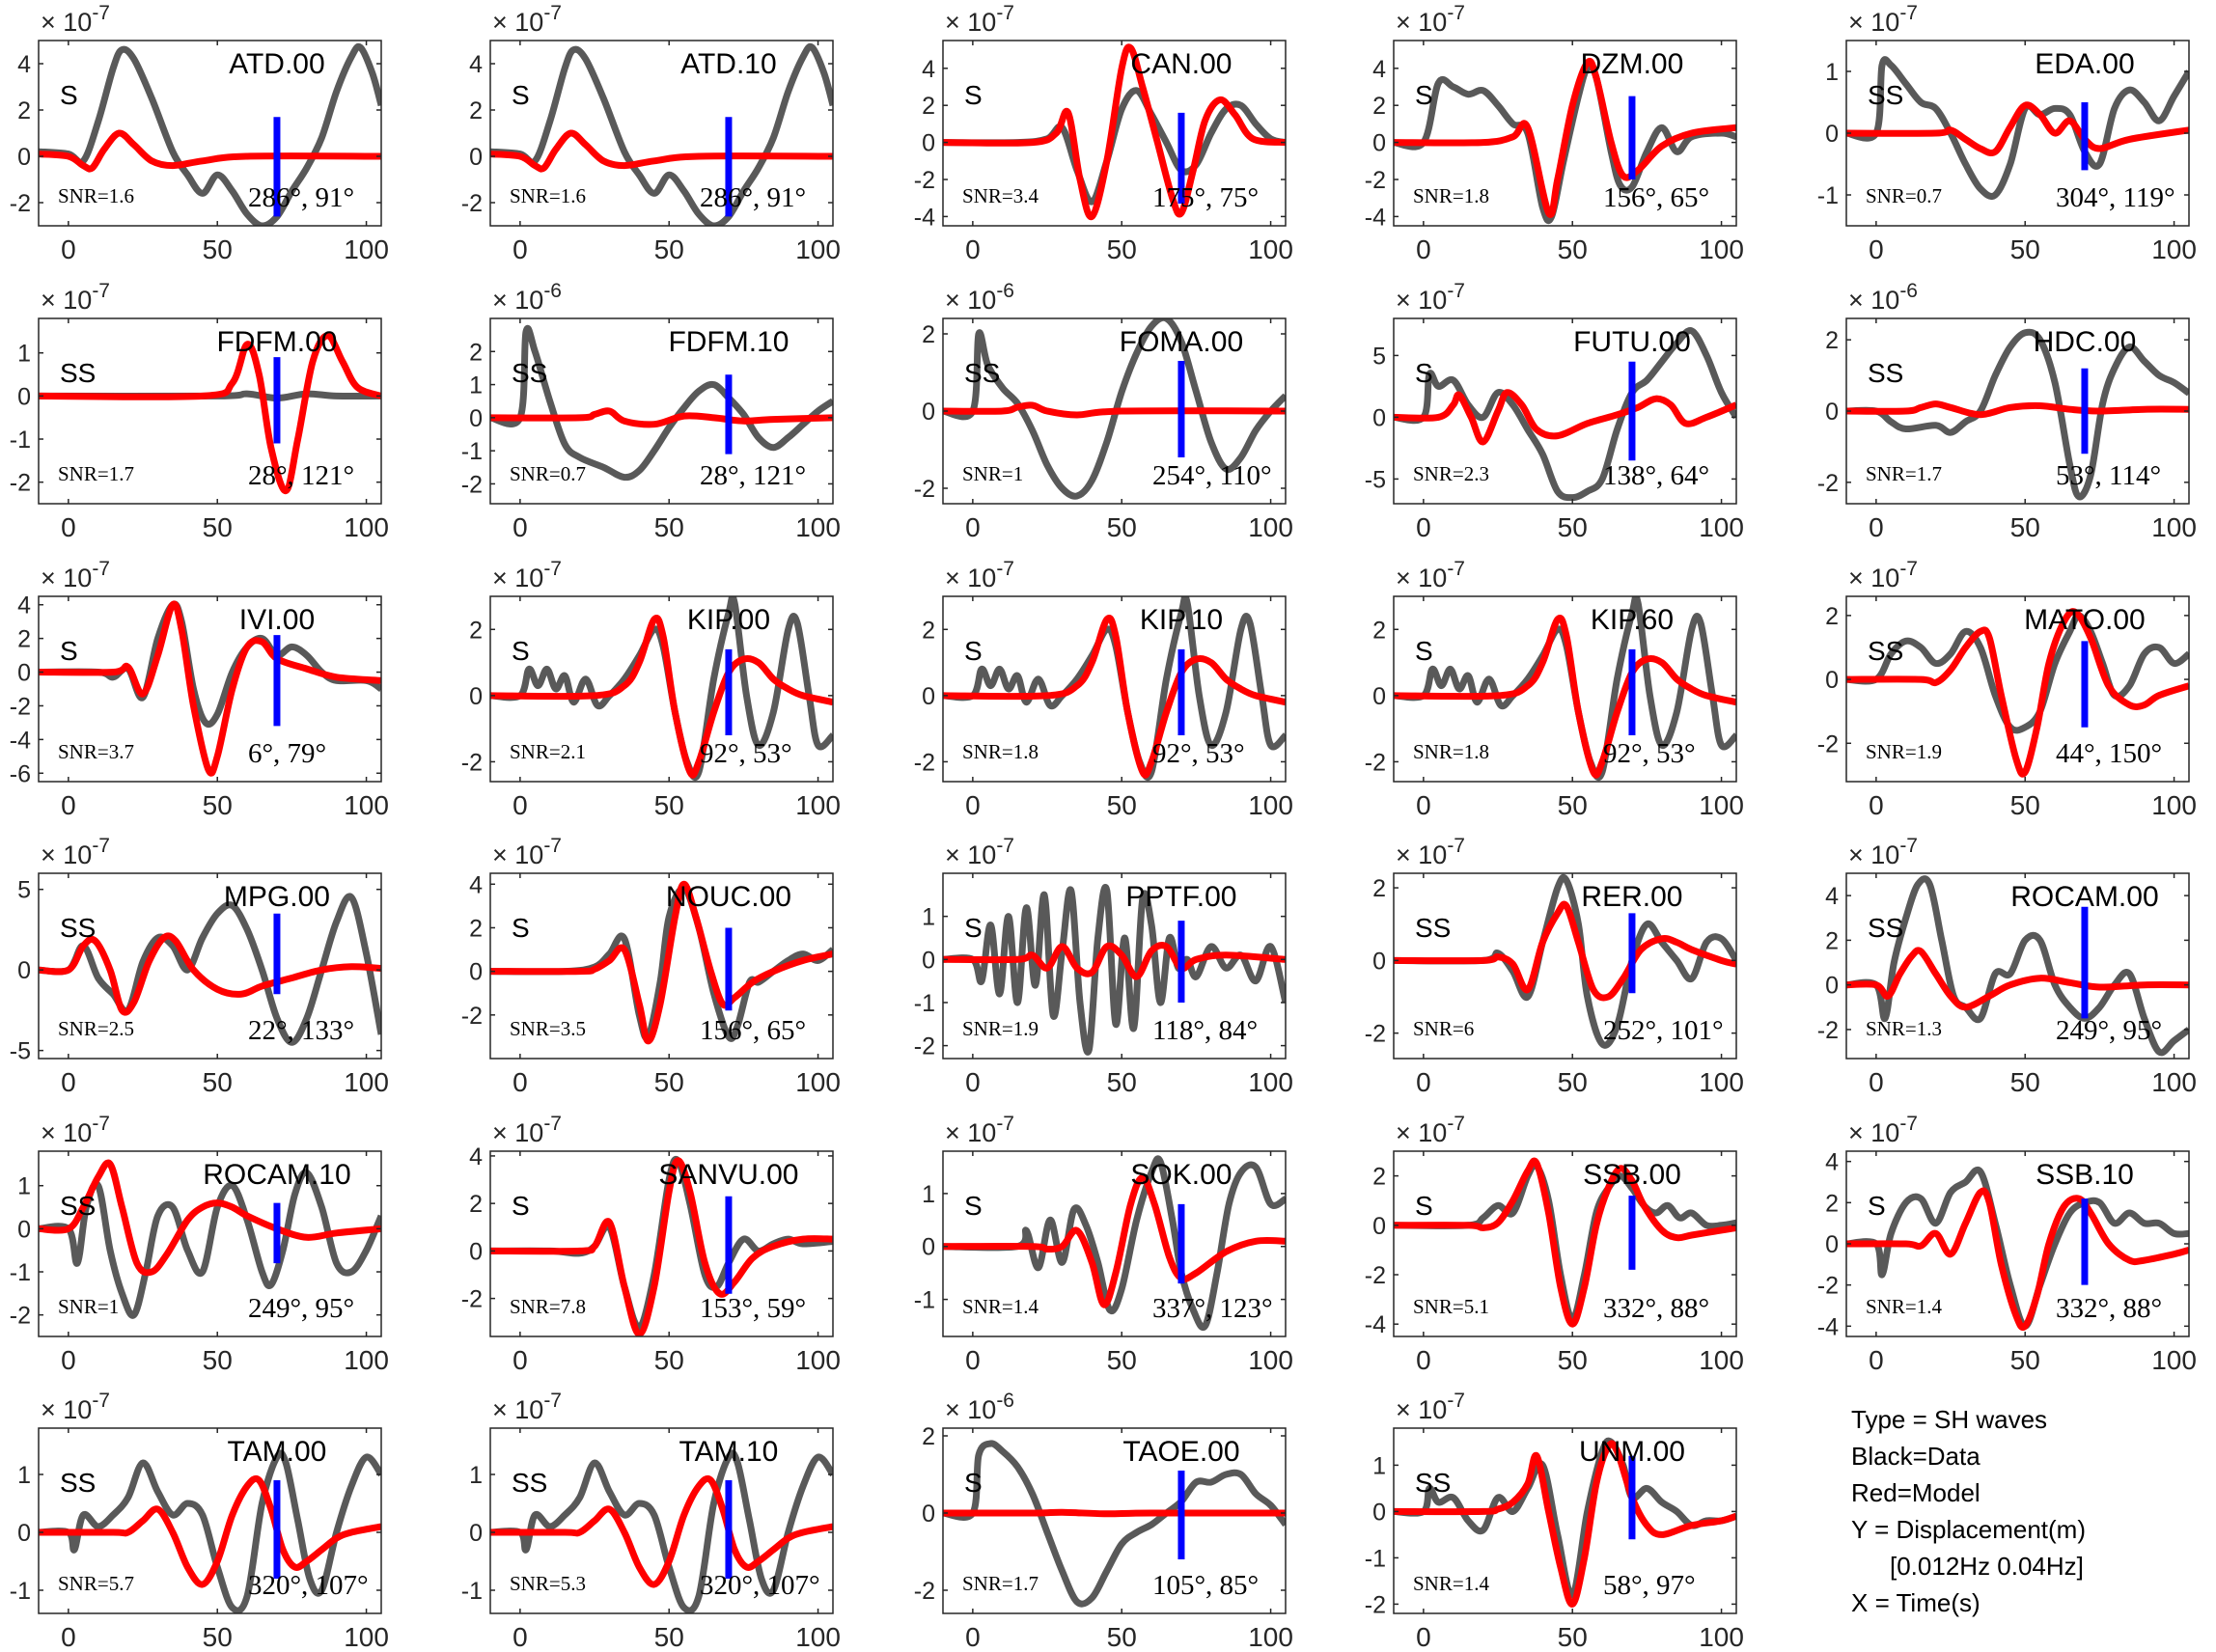  Describe the element at coordinates (1632, 620) in the screenshot. I see `station-label: KIP.60` at that location.